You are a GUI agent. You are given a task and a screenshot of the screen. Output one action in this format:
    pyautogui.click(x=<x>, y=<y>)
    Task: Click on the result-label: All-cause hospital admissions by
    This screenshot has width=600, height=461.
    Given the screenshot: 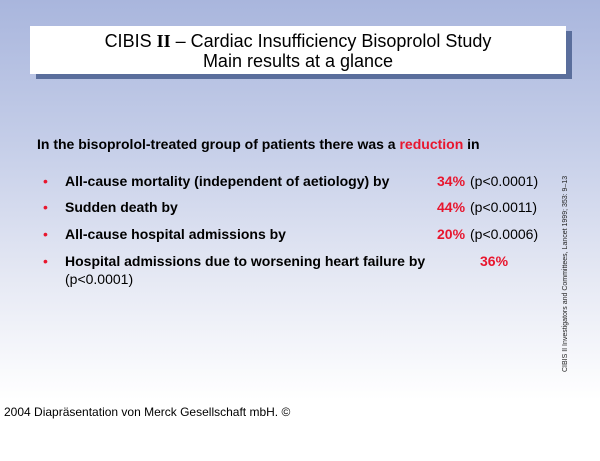 What is the action you would take?
    pyautogui.click(x=175, y=234)
    